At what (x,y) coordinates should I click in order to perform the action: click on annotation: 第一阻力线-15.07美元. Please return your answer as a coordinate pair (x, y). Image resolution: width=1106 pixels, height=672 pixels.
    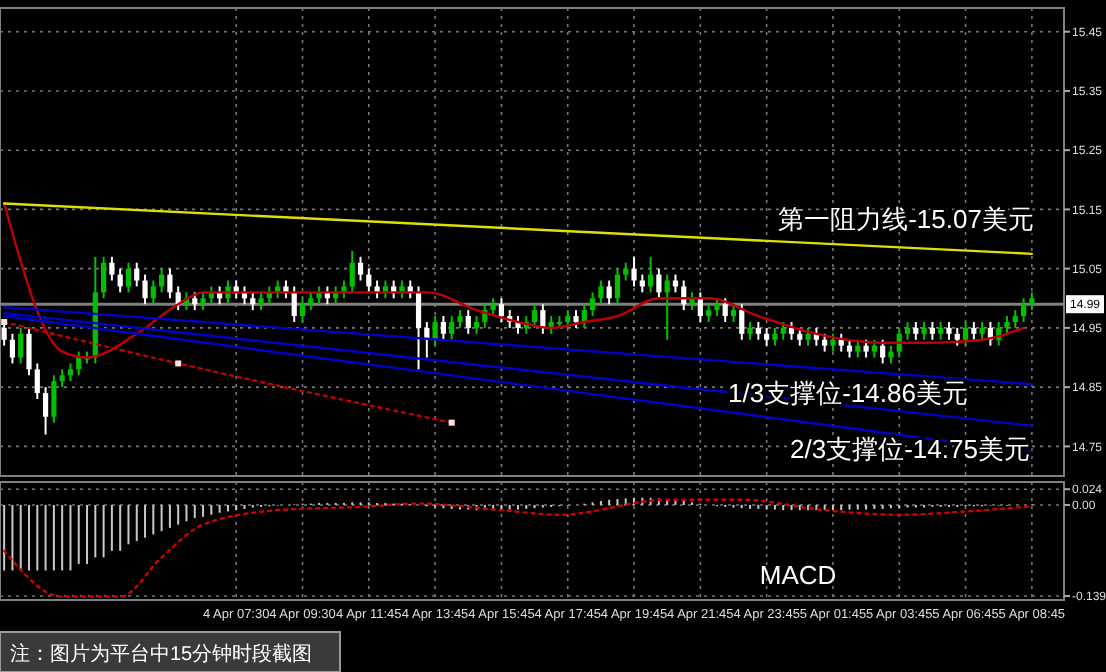
    Looking at the image, I should click on (906, 219).